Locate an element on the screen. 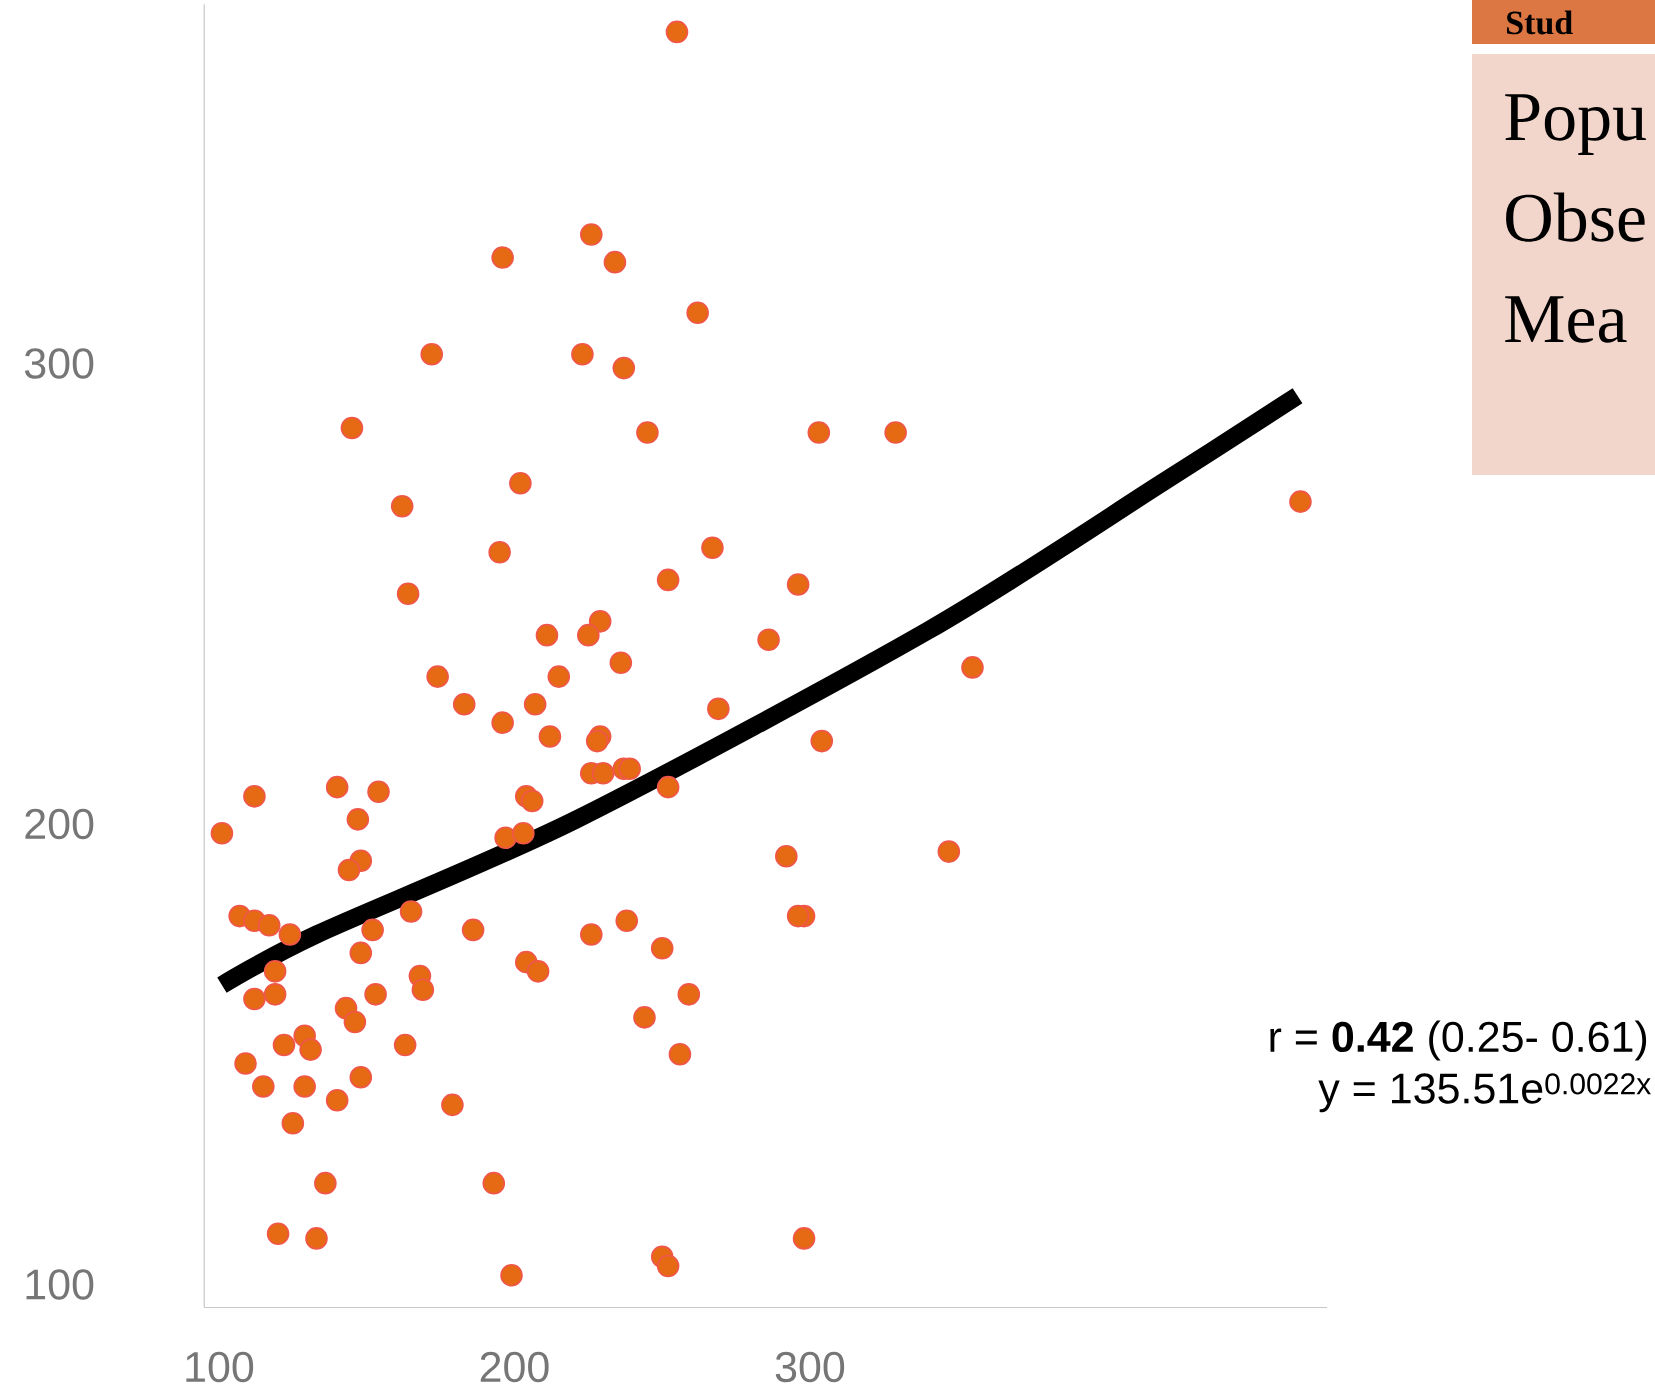 The image size is (1655, 1393). y-tick-label: 300 is located at coordinates (59, 363).